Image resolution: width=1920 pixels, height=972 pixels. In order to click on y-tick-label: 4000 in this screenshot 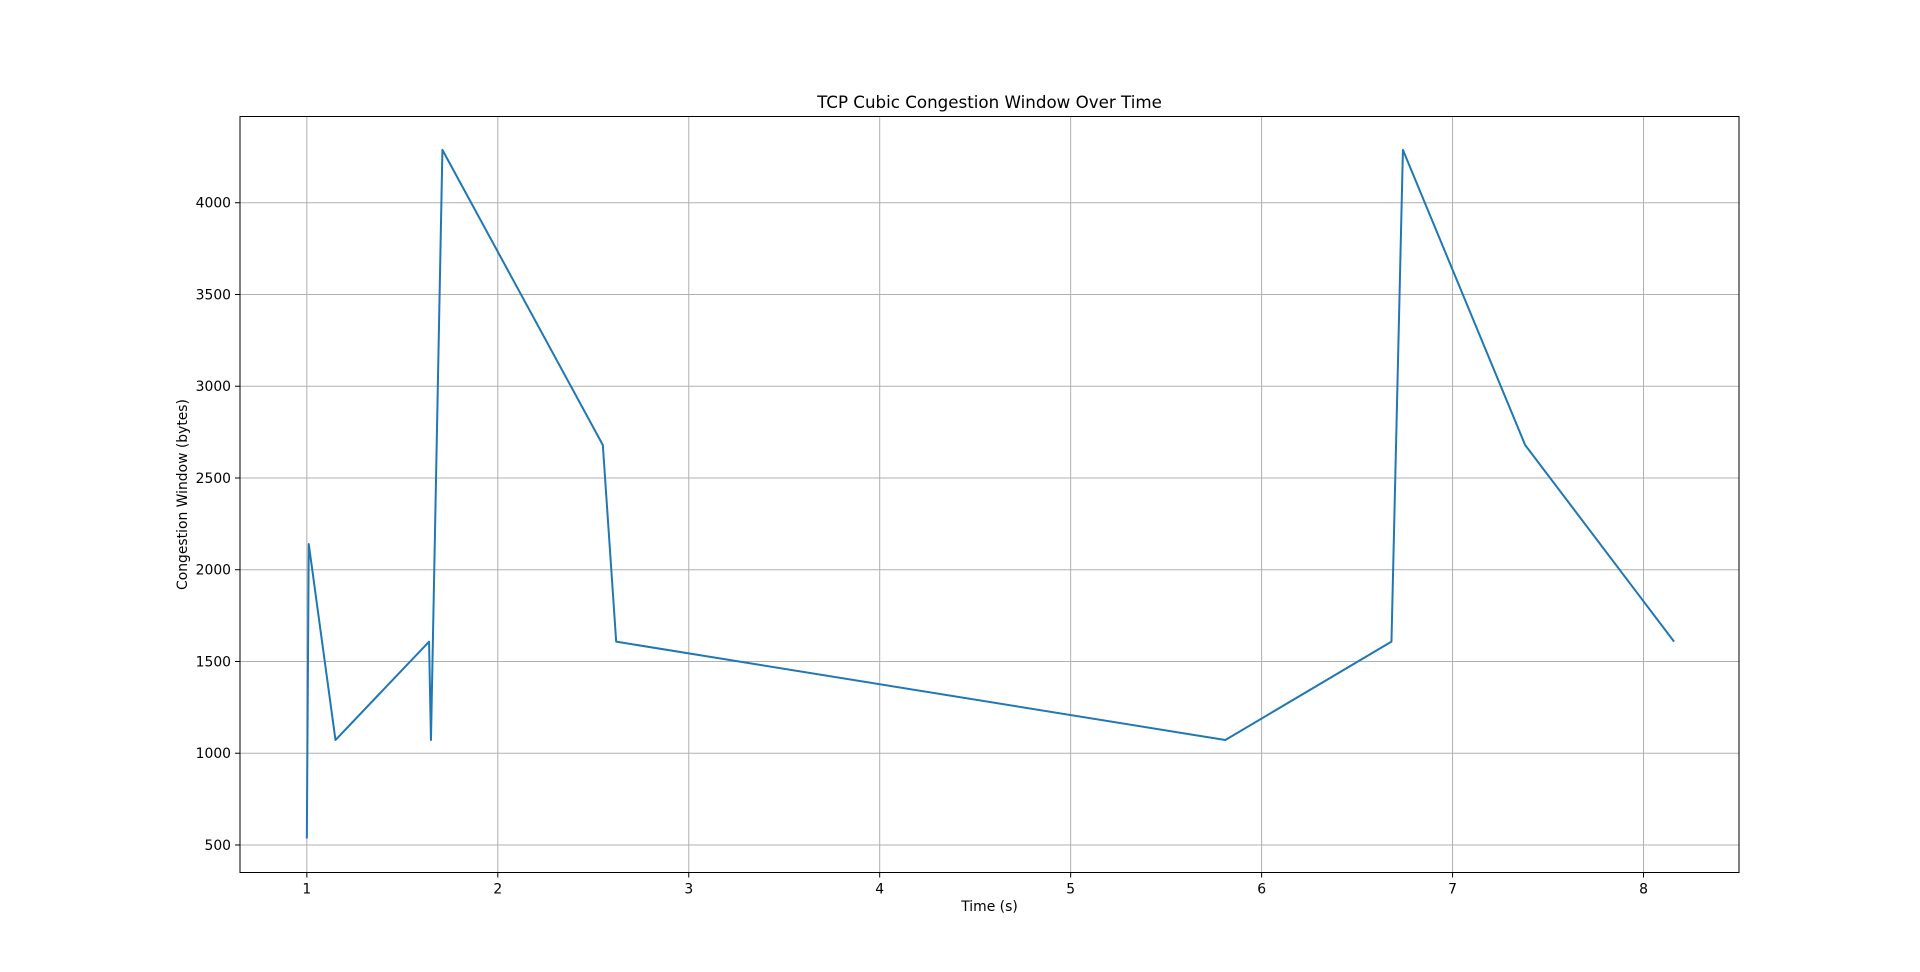, I will do `click(213, 204)`.